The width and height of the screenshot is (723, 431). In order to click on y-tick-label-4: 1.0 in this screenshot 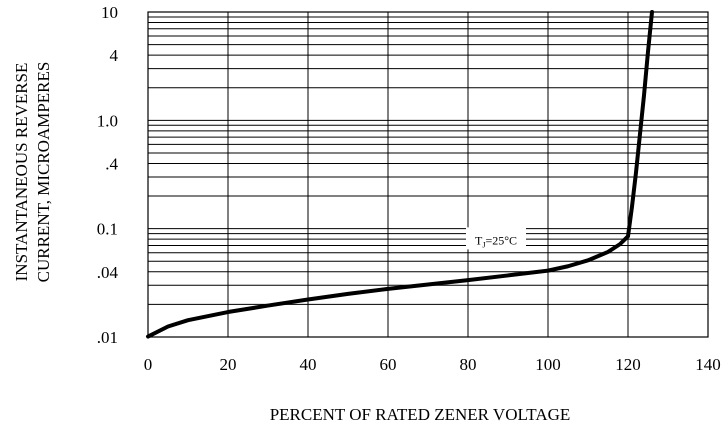, I will do `click(107, 120)`.